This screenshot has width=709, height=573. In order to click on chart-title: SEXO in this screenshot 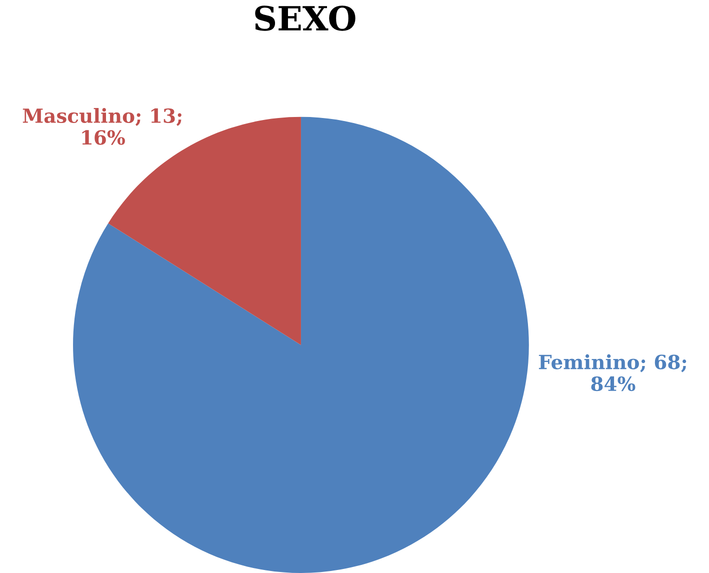, I will do `click(305, 18)`.